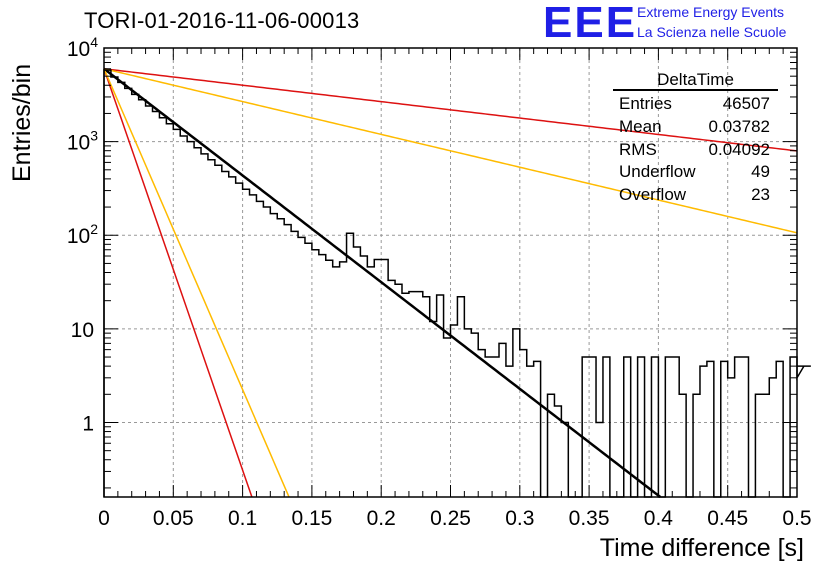 This screenshot has height=572, width=836. What do you see at coordinates (590, 23) in the screenshot?
I see `eee-logo: EEE` at bounding box center [590, 23].